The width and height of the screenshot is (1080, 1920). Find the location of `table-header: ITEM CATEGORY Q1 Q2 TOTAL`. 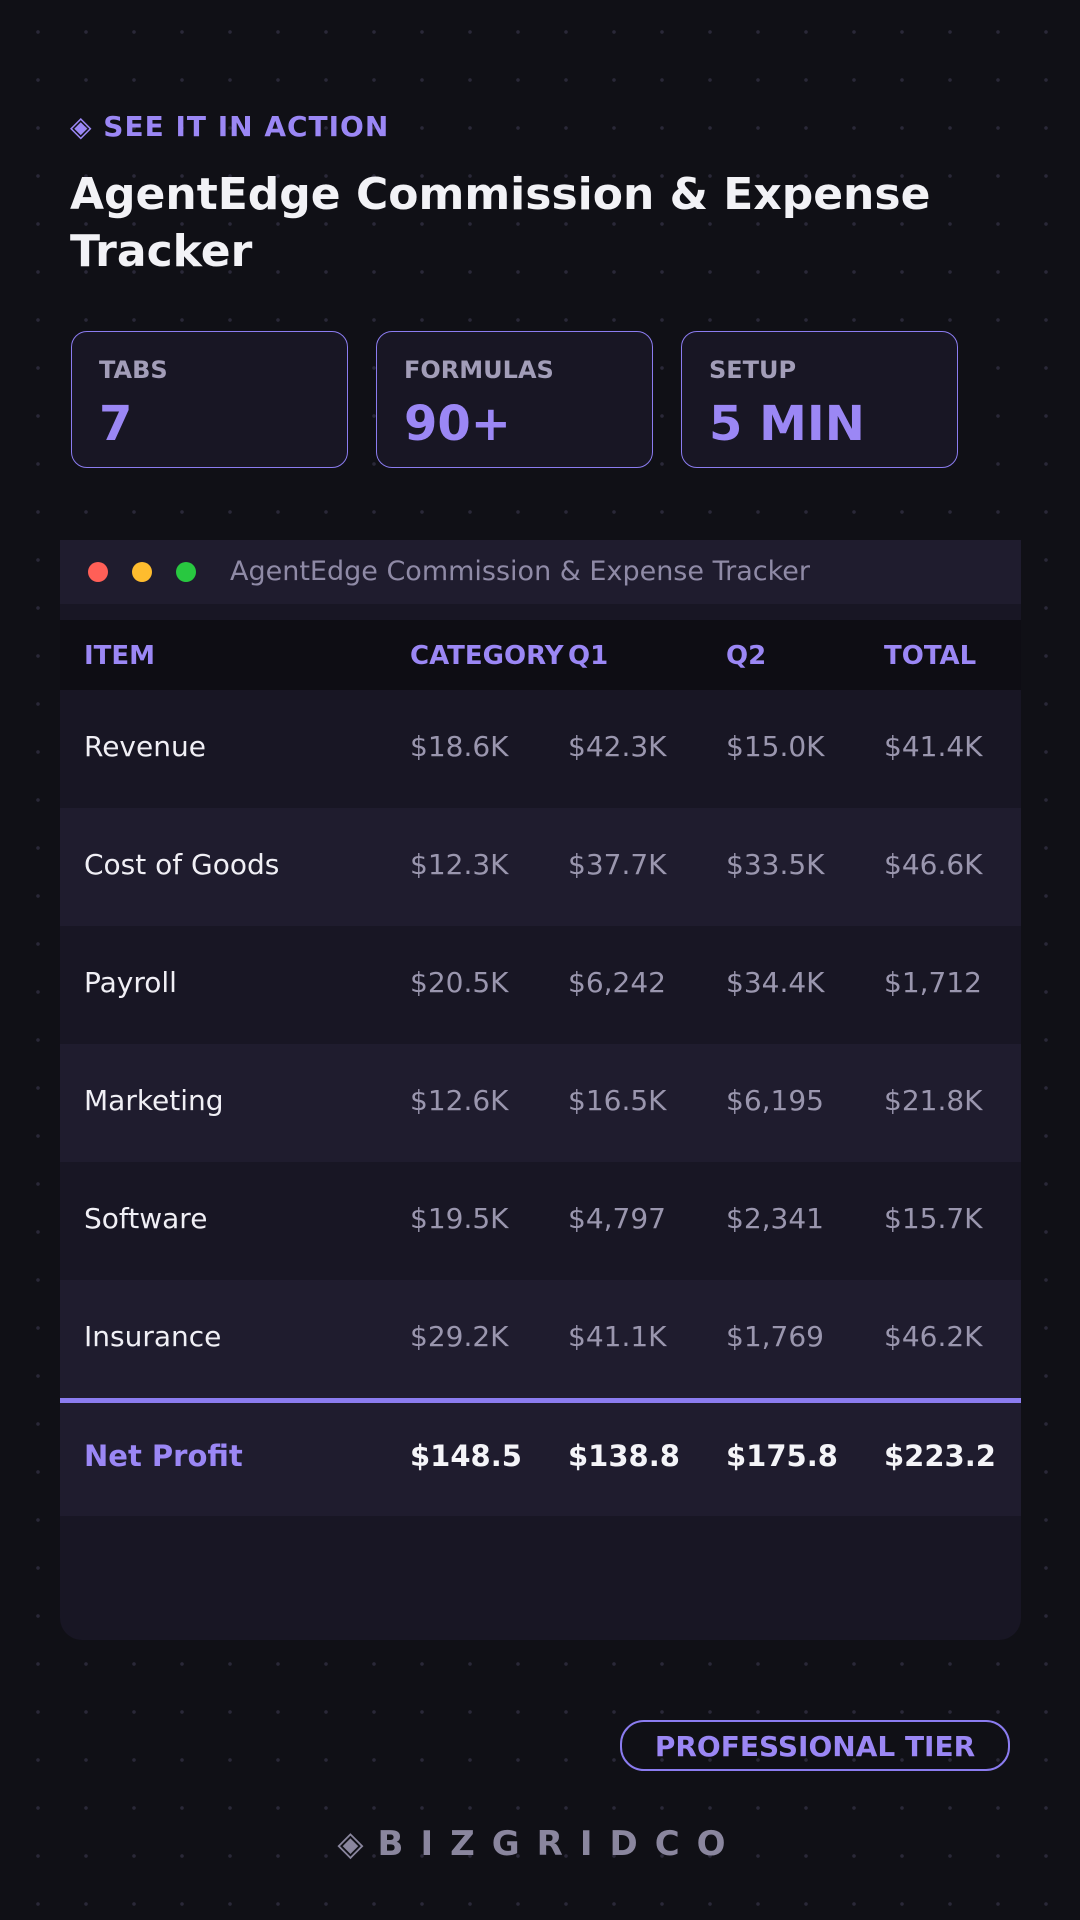

table-header: ITEM CATEGORY Q1 Q2 TOTAL is located at coordinates (540, 655).